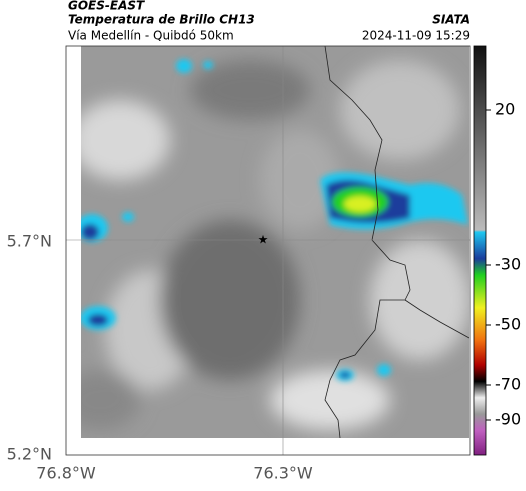  I want to click on source: SIATA, so click(451, 20).